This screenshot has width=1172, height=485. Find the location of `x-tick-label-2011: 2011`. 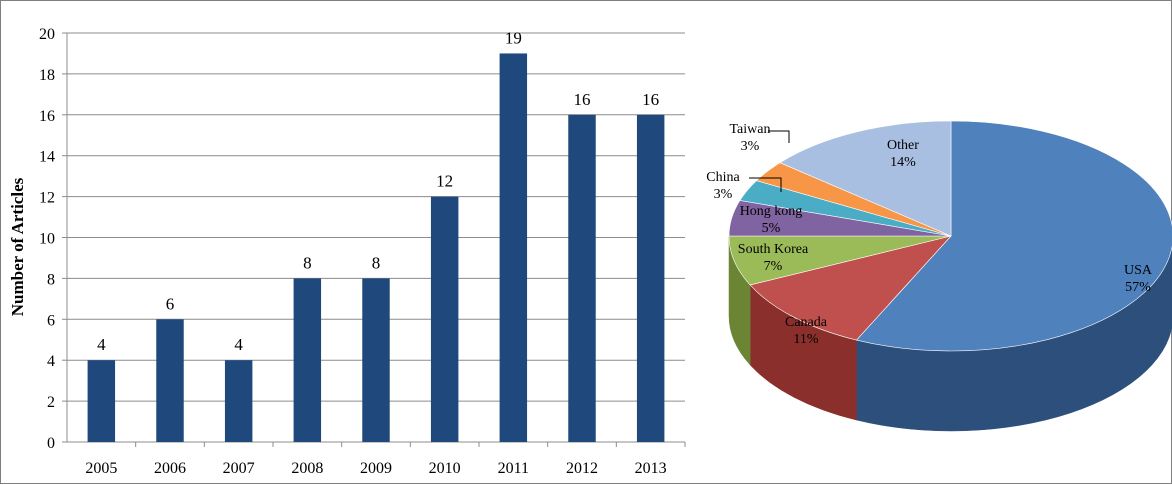

x-tick-label-2011: 2011 is located at coordinates (513, 468).